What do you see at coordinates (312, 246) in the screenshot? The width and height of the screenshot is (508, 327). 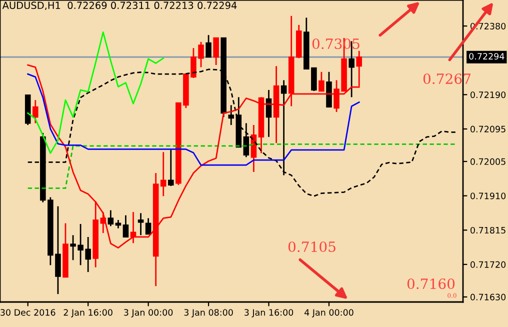 I see `annotation: 0.7105` at bounding box center [312, 246].